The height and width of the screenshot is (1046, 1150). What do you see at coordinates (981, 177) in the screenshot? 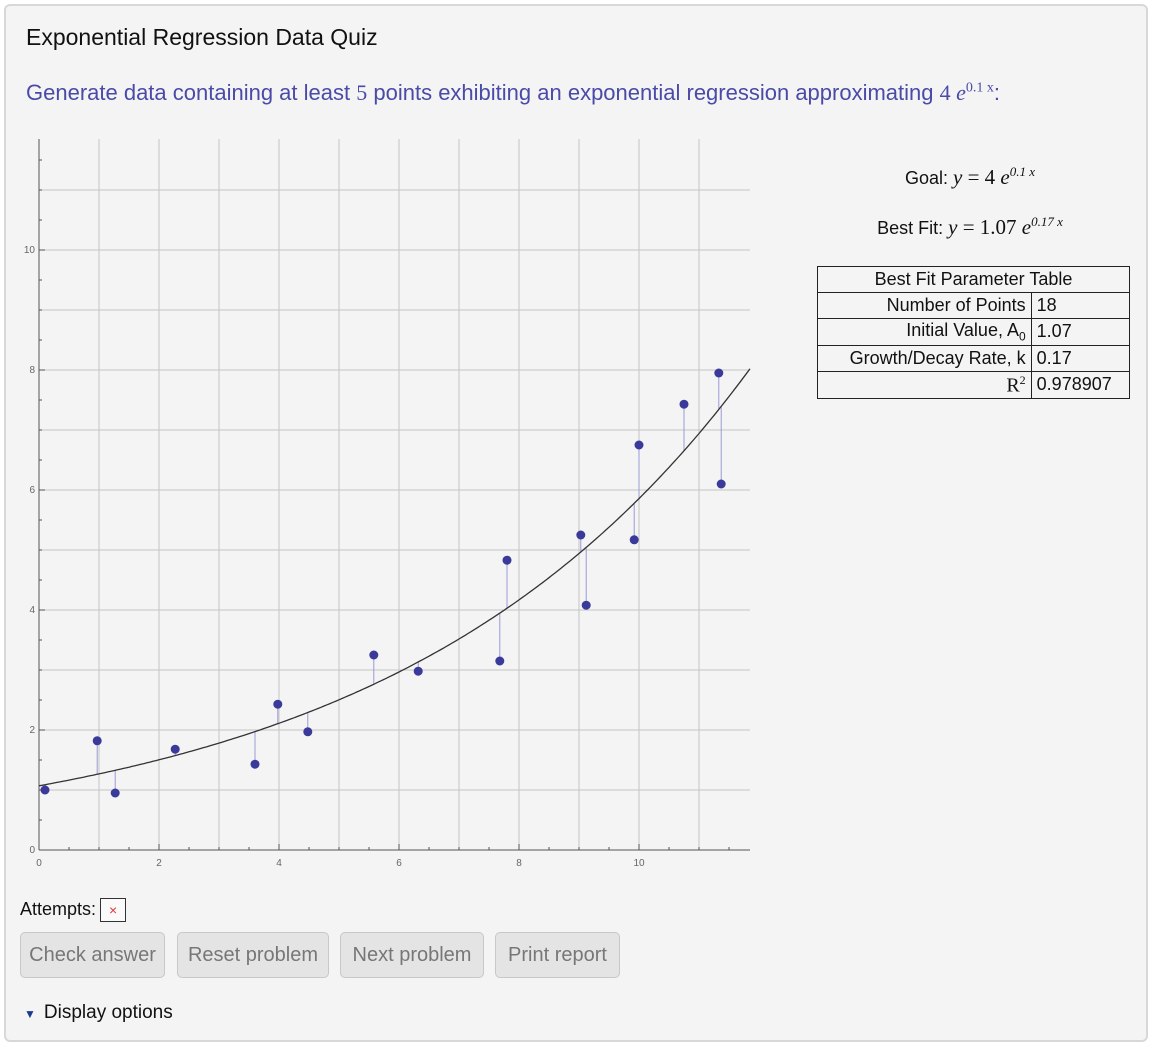
I see `goal-eq: = 4` at bounding box center [981, 177].